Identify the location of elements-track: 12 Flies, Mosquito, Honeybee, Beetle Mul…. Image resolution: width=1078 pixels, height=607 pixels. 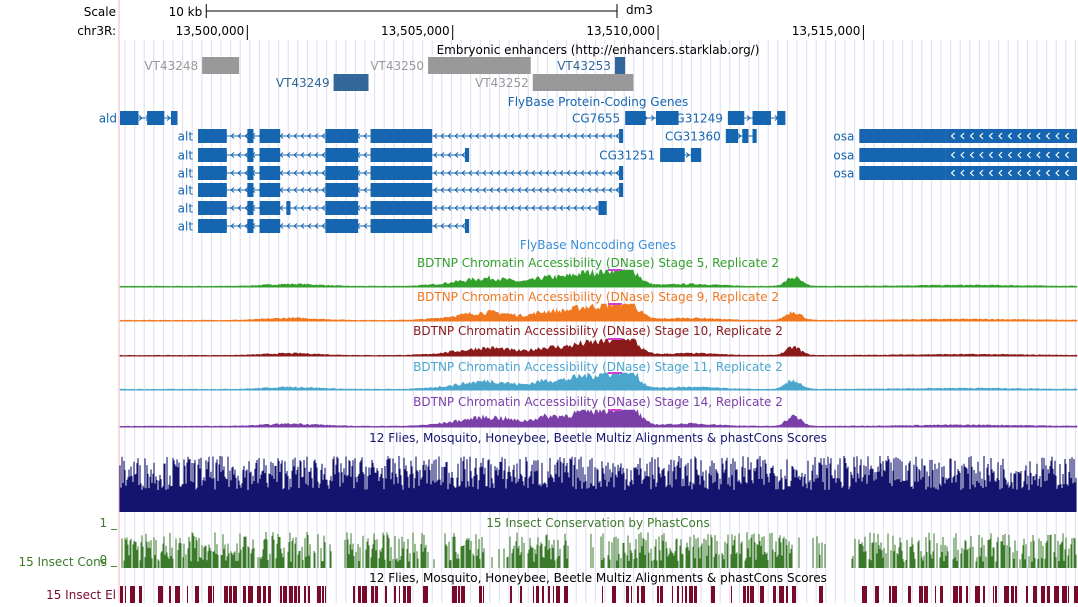
(562, 587).